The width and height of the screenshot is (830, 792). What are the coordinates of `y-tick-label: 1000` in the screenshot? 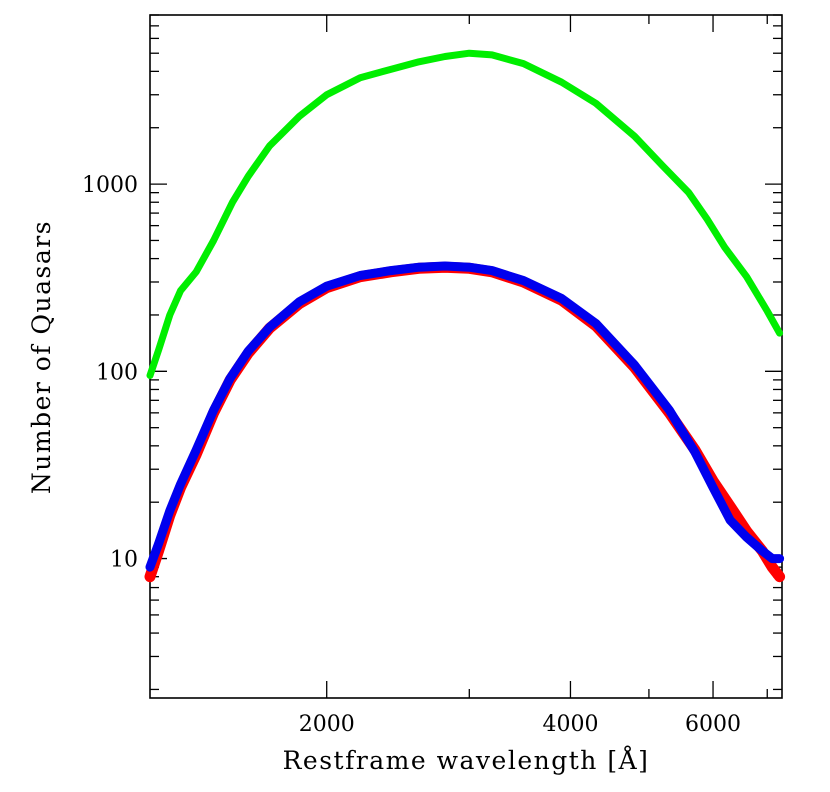 It's located at (110, 185).